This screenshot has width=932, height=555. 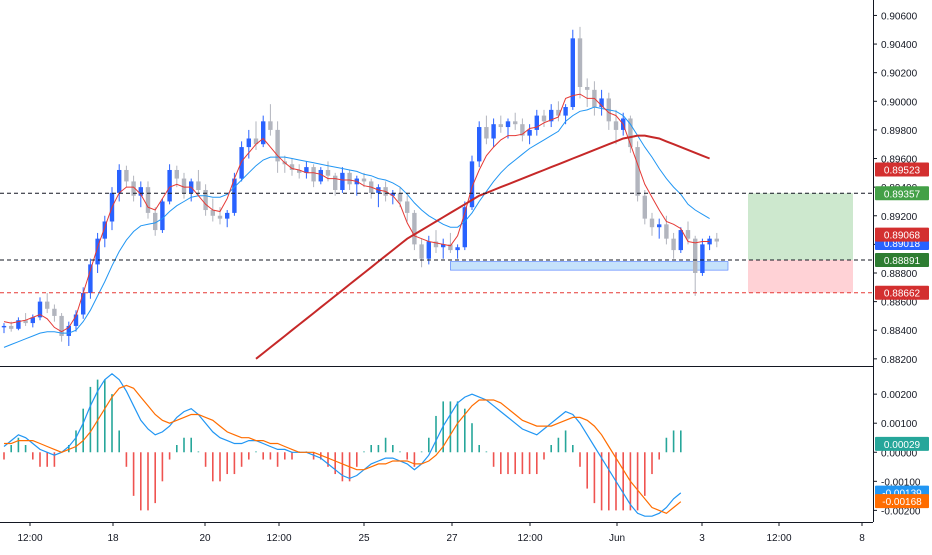 What do you see at coordinates (617, 538) in the screenshot?
I see `x-tick-label: Jun` at bounding box center [617, 538].